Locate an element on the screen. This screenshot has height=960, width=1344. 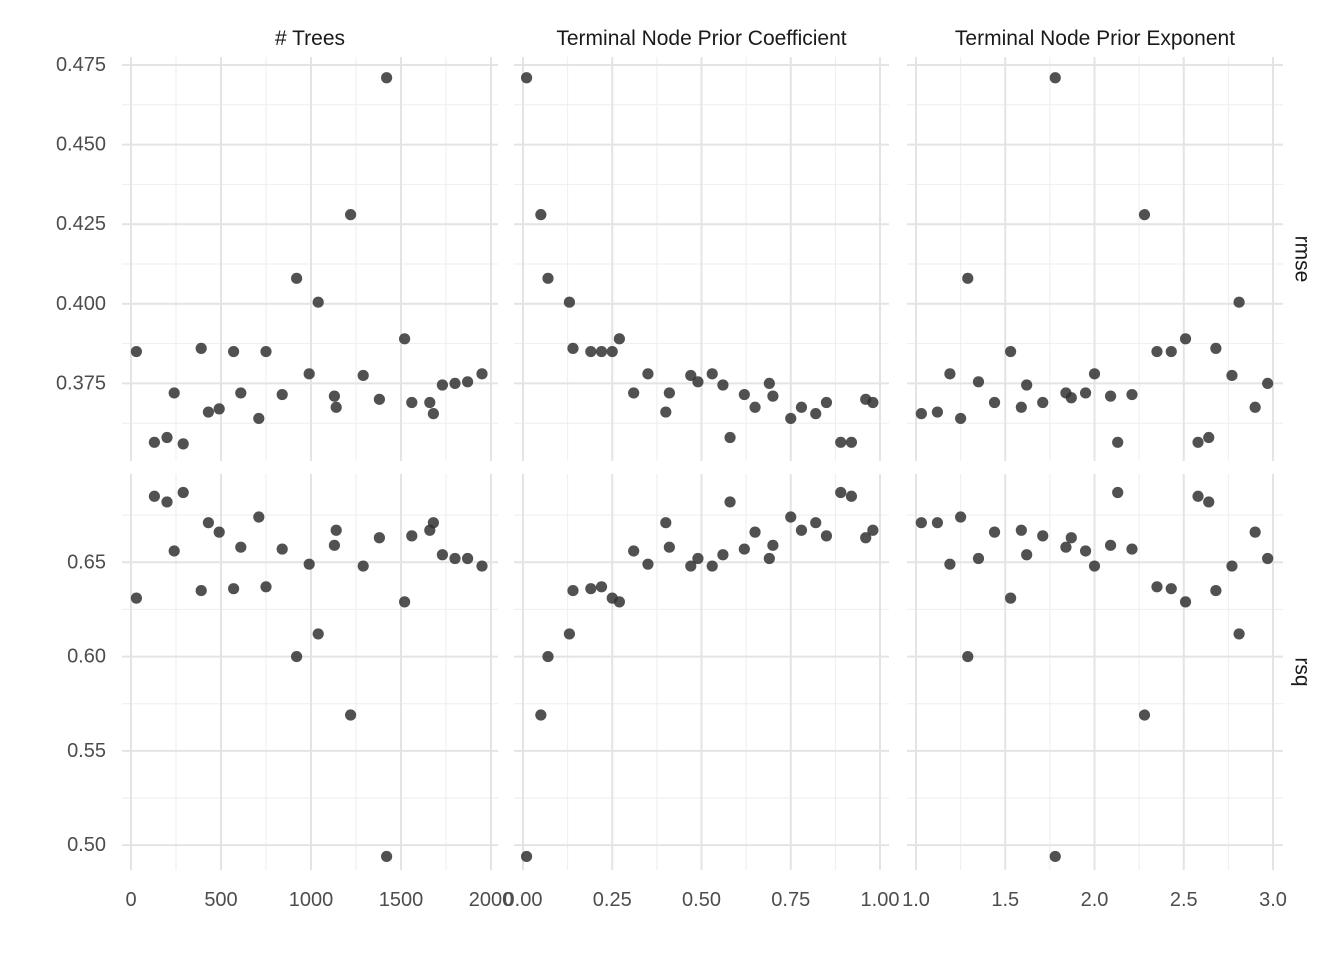
facet-column-label: Terminal Node Prior Exponent is located at coordinates (1095, 38).